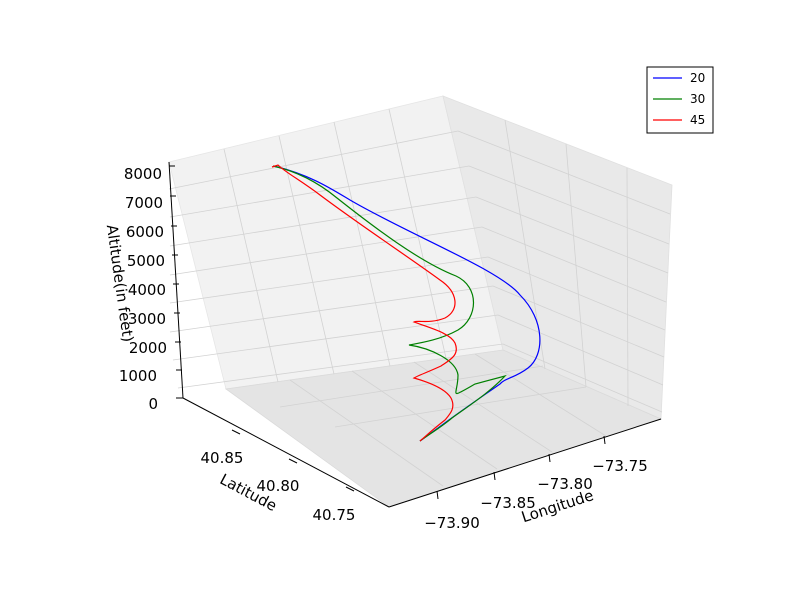  I want to click on x-tick-label: −73.75, so click(620, 466).